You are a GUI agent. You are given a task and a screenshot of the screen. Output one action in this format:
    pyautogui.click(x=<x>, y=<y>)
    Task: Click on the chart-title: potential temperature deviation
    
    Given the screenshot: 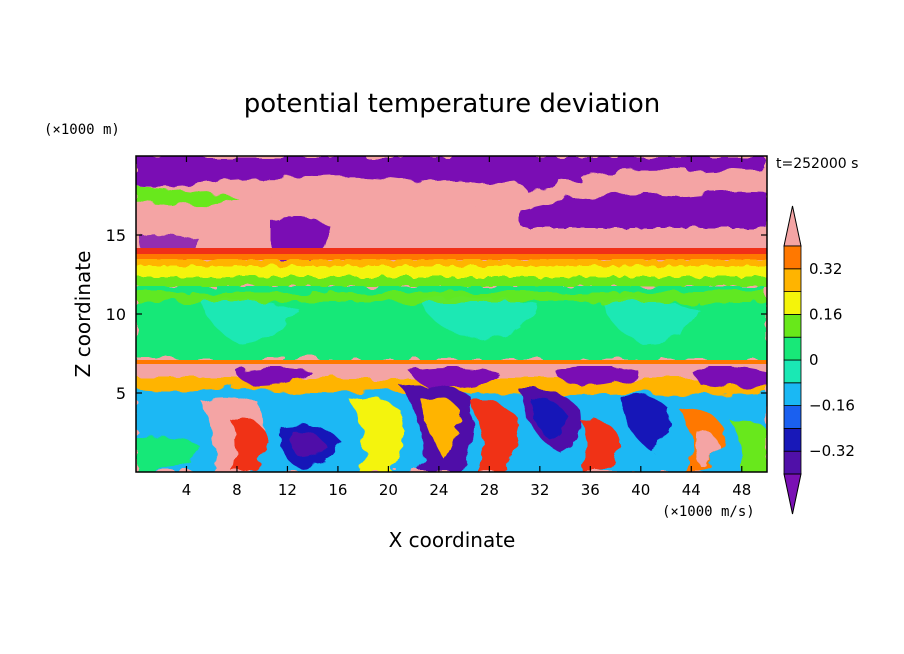 What is the action you would take?
    pyautogui.click(x=452, y=104)
    